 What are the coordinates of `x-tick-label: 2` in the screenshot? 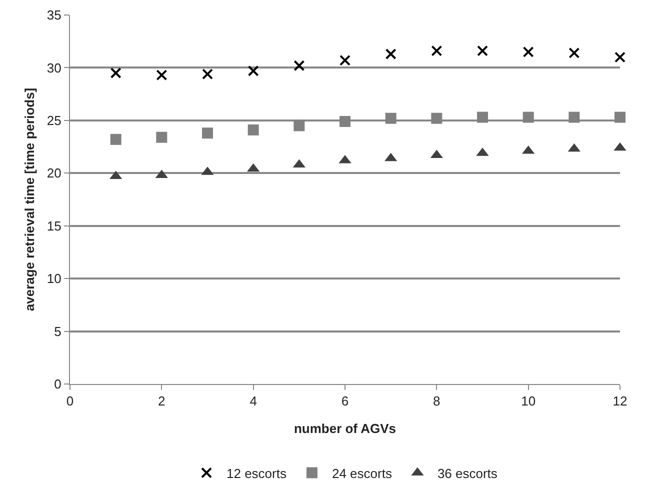 It's located at (162, 401).